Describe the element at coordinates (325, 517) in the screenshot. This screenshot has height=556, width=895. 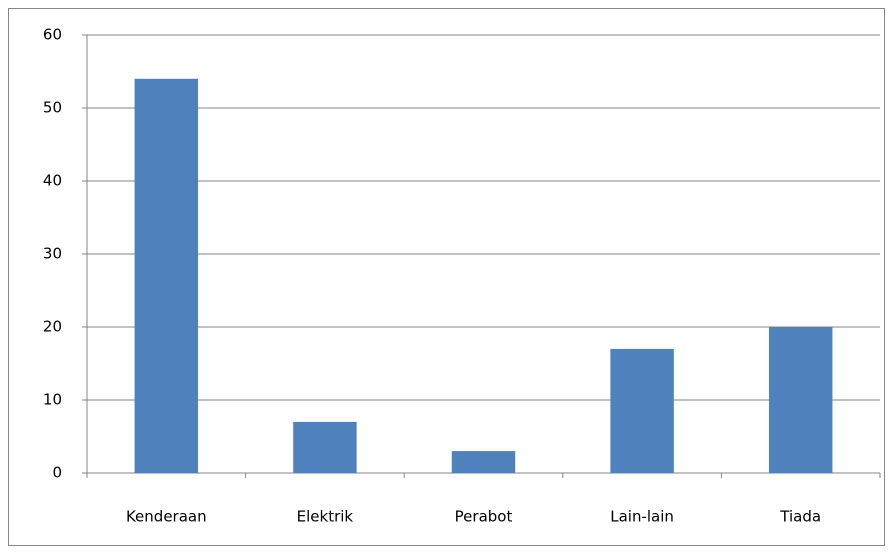
I see `x-tick-label: Elektrik` at that location.